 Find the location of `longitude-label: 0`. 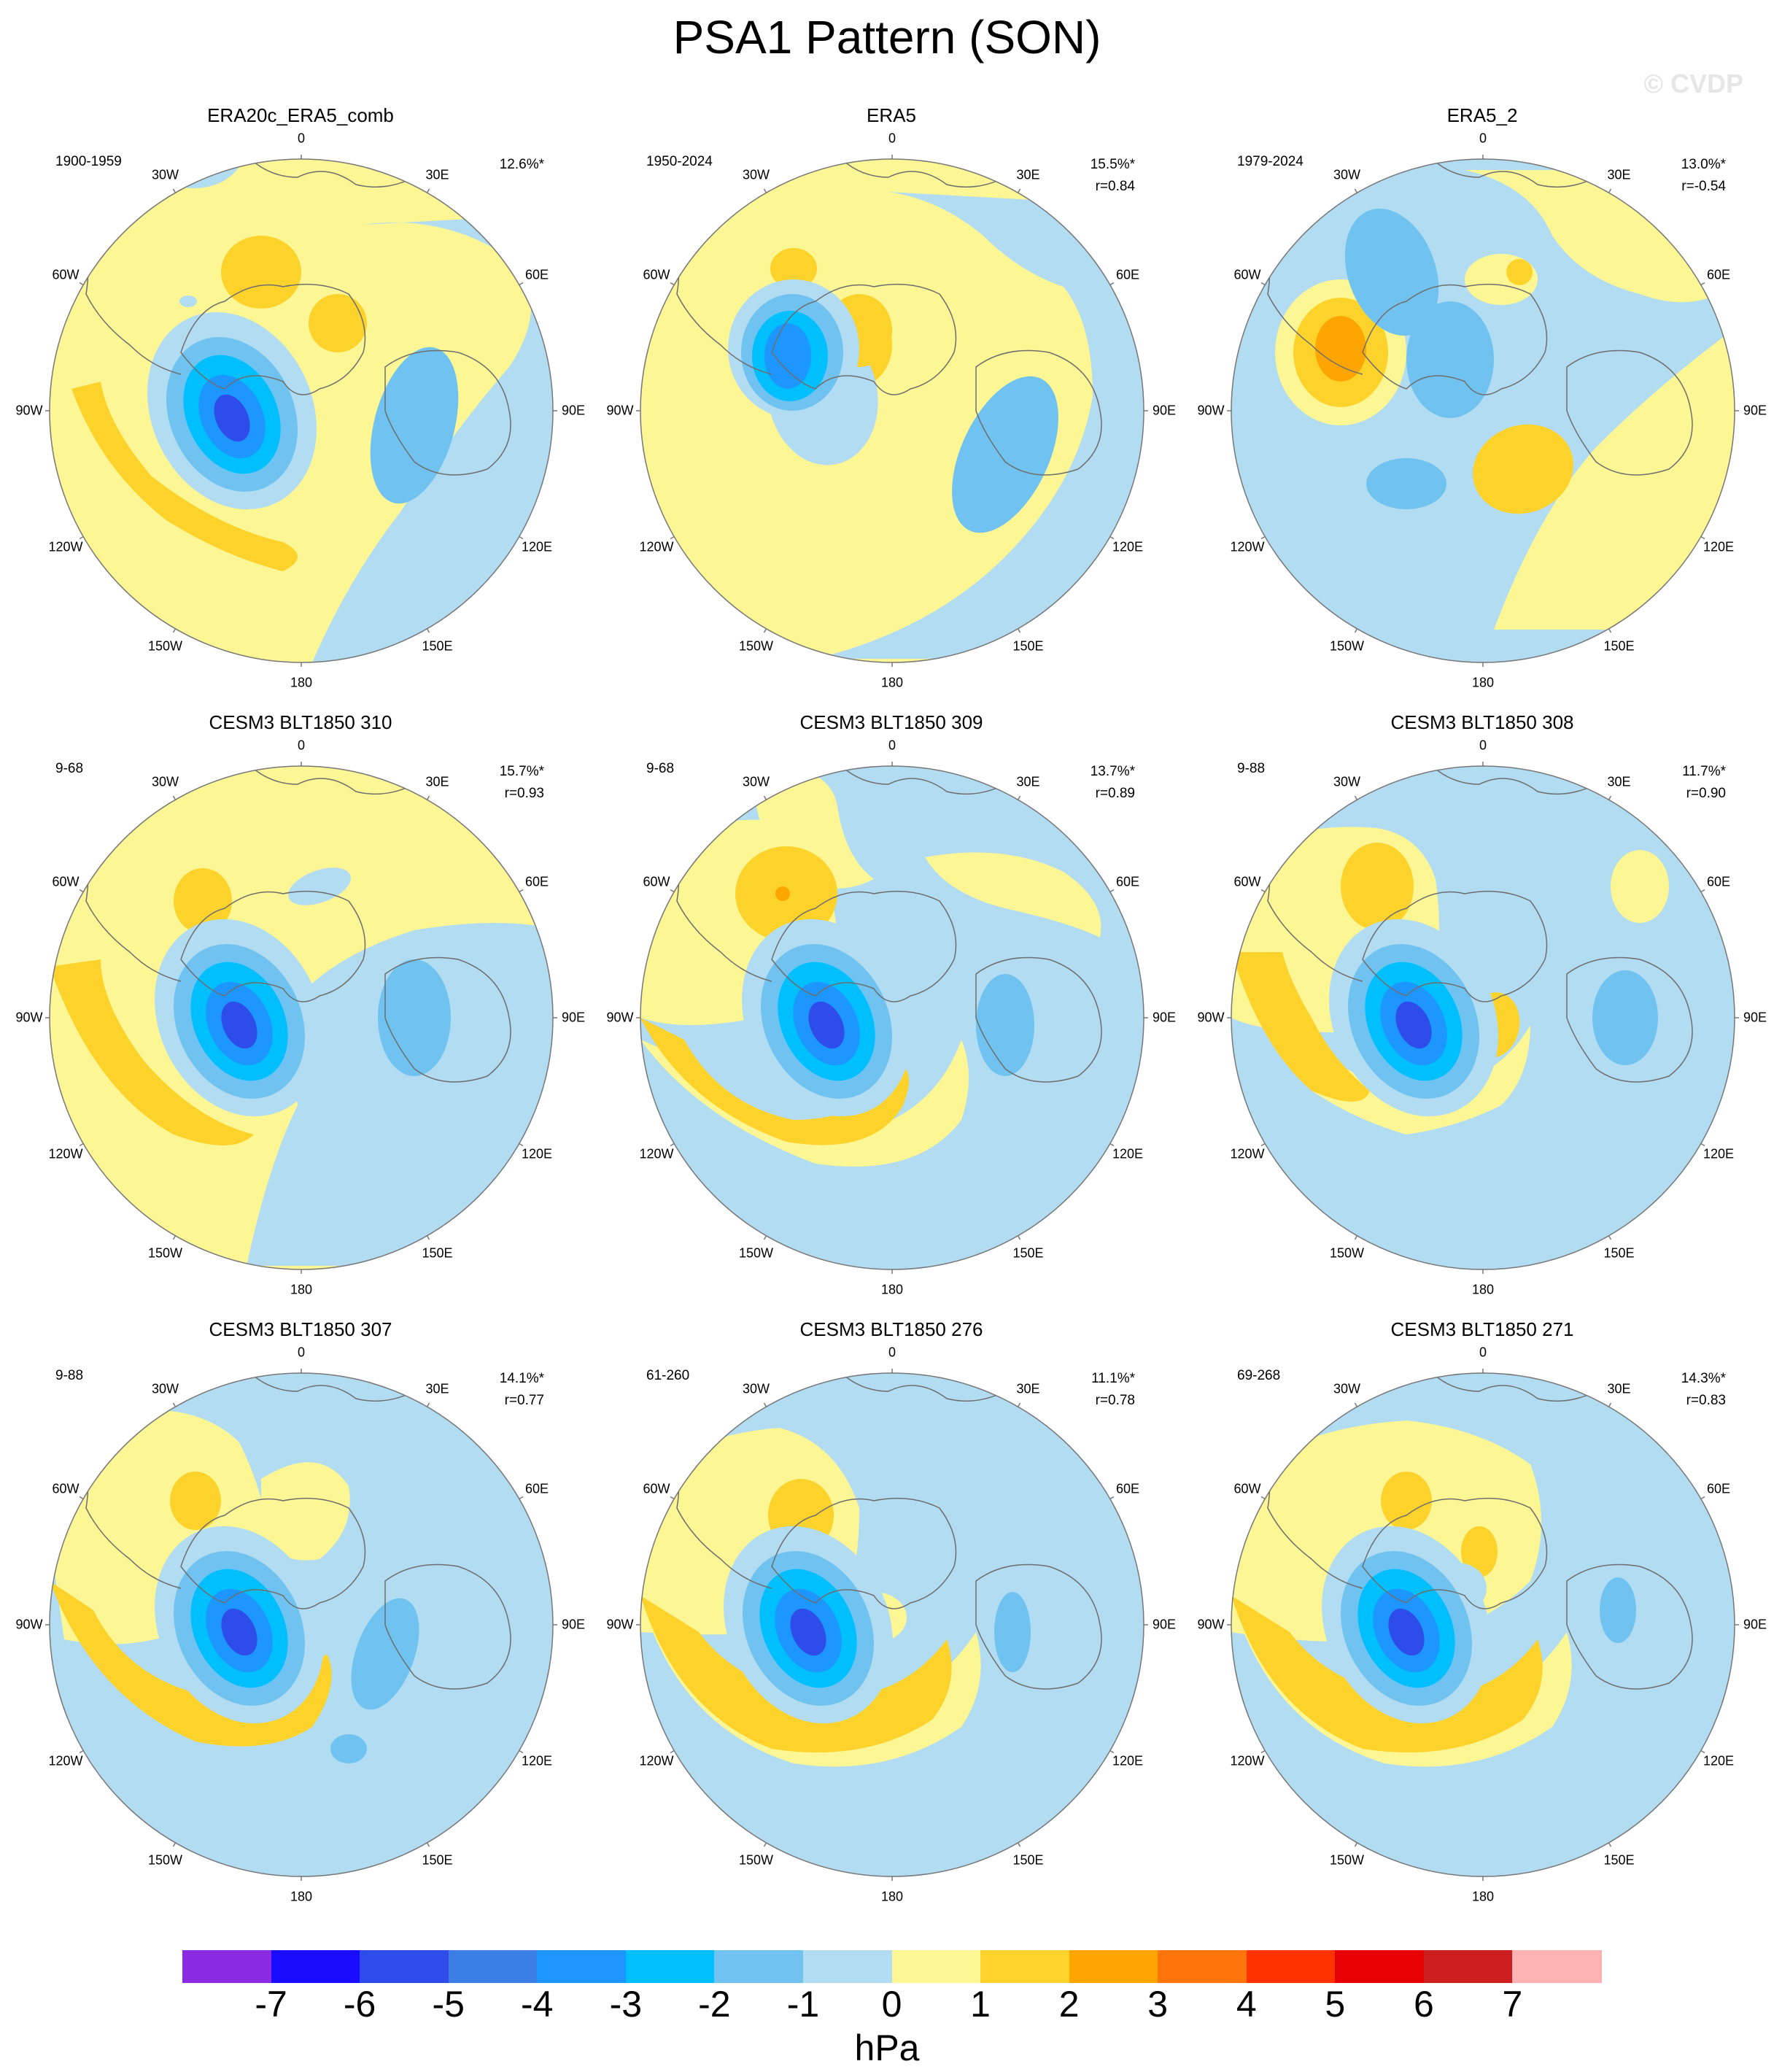

longitude-label: 0 is located at coordinates (301, 138).